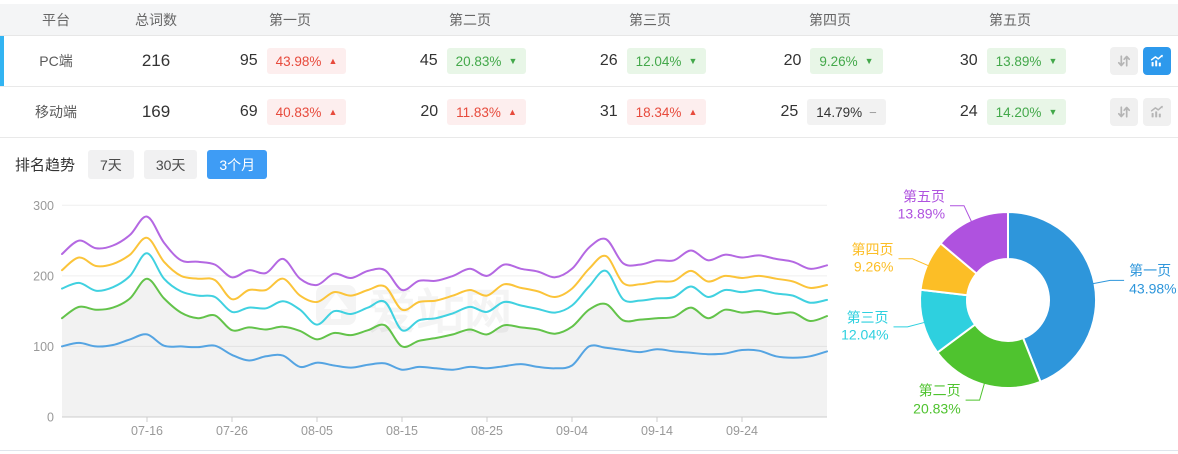  Describe the element at coordinates (306, 112) in the screenshot. I see `change-badge: 40.83% ▲` at that location.